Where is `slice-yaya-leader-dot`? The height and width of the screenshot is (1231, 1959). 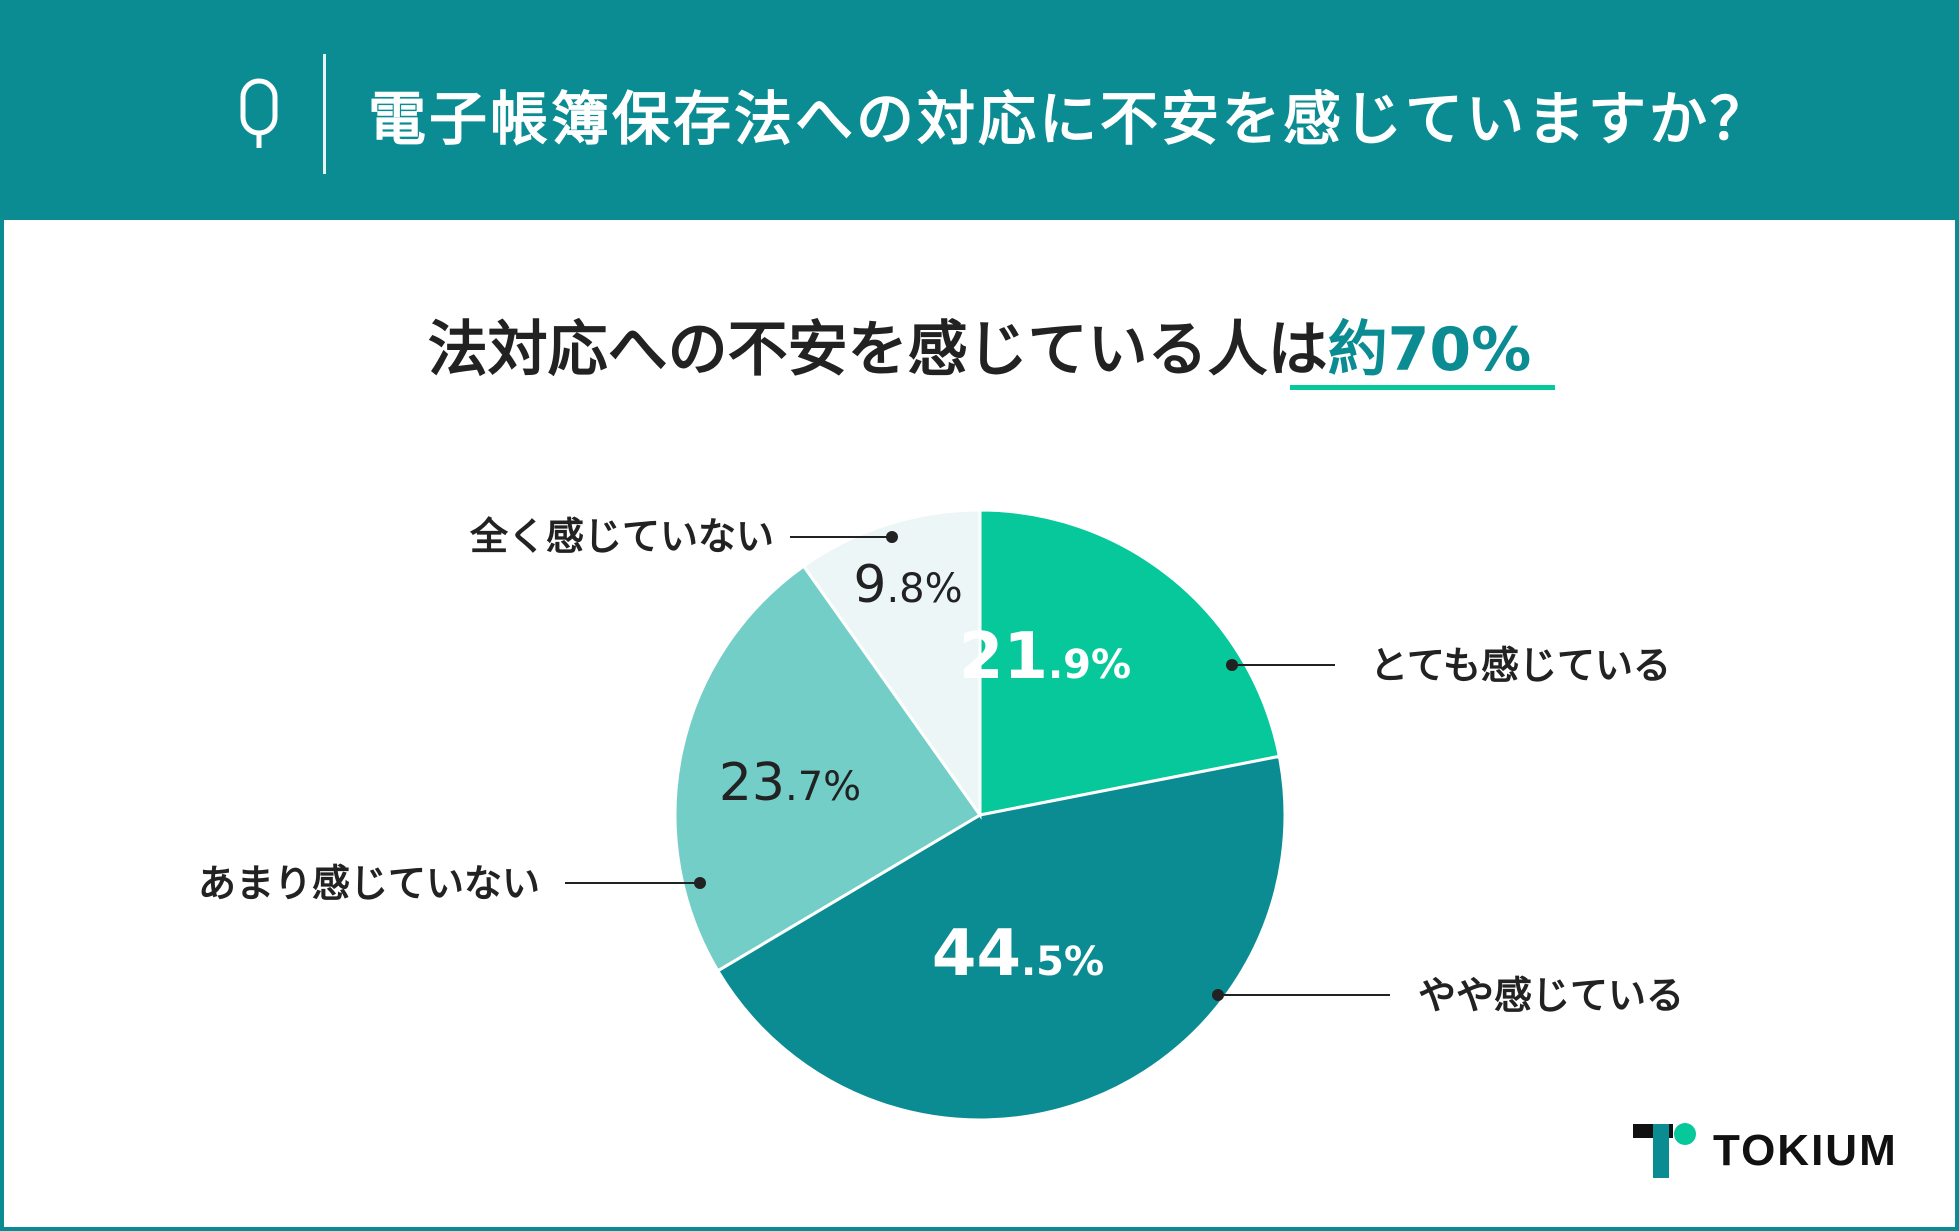
slice-yaya-leader-dot is located at coordinates (1218, 995).